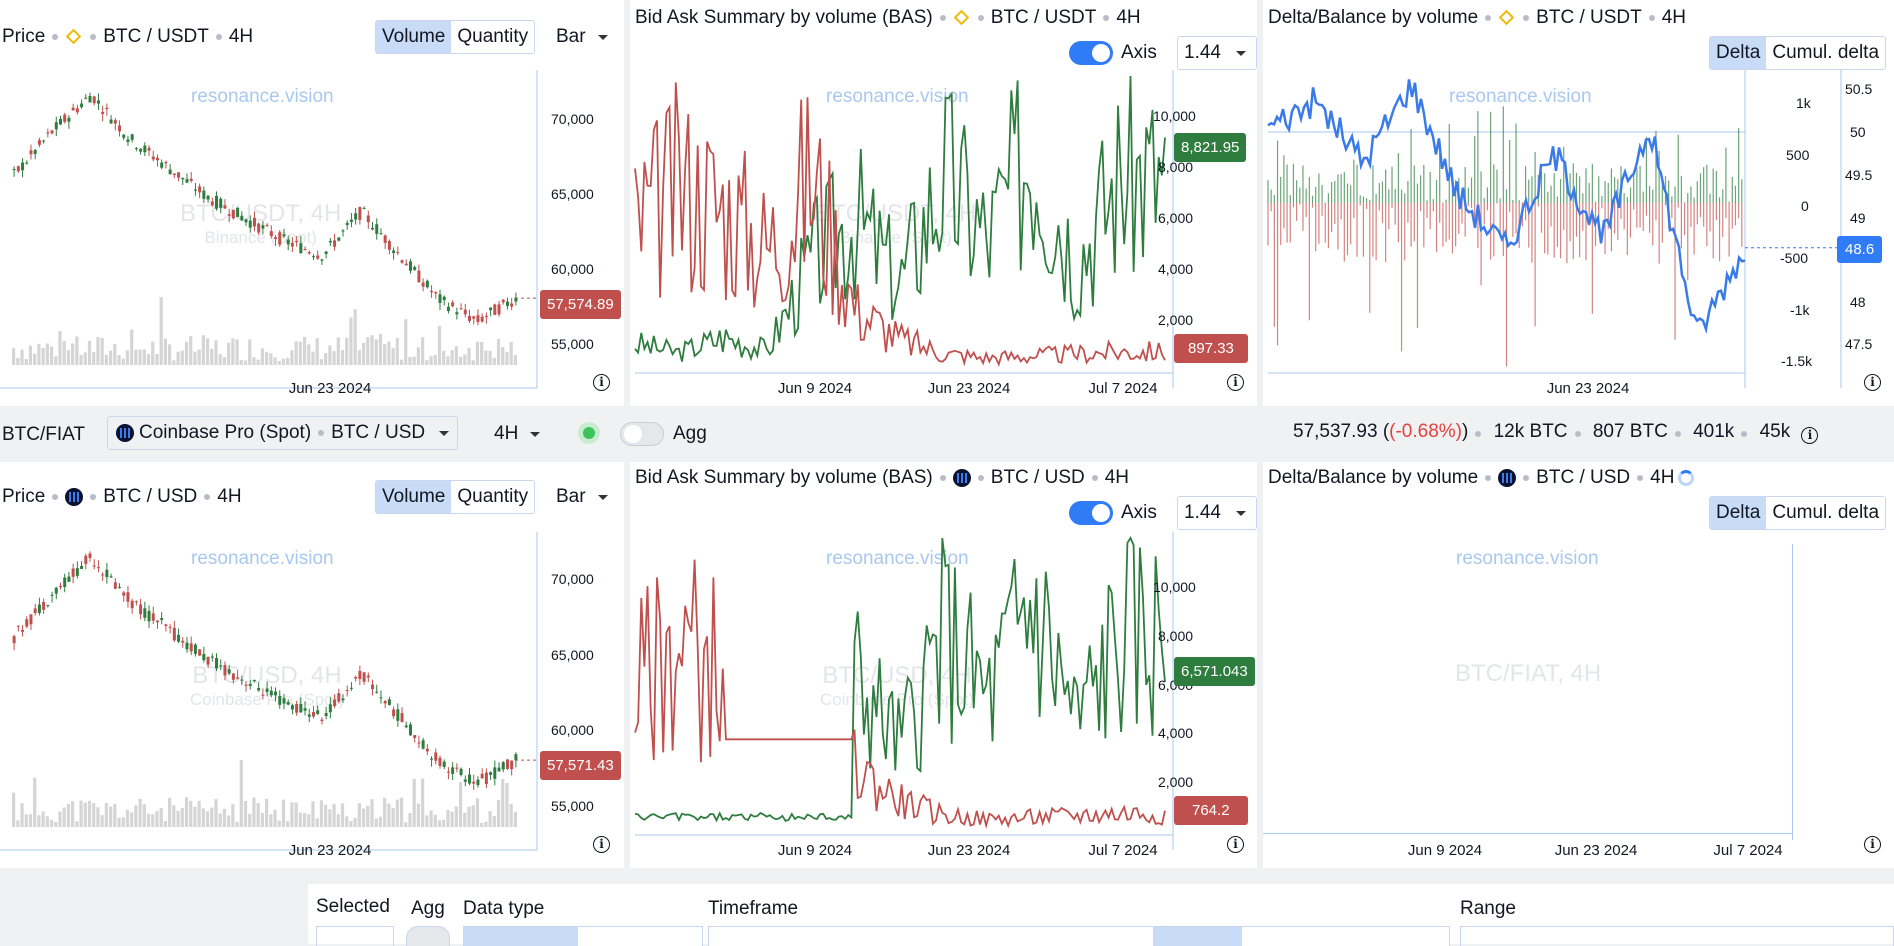 This screenshot has width=1894, height=946. I want to click on data-type-toggle, so click(583, 936).